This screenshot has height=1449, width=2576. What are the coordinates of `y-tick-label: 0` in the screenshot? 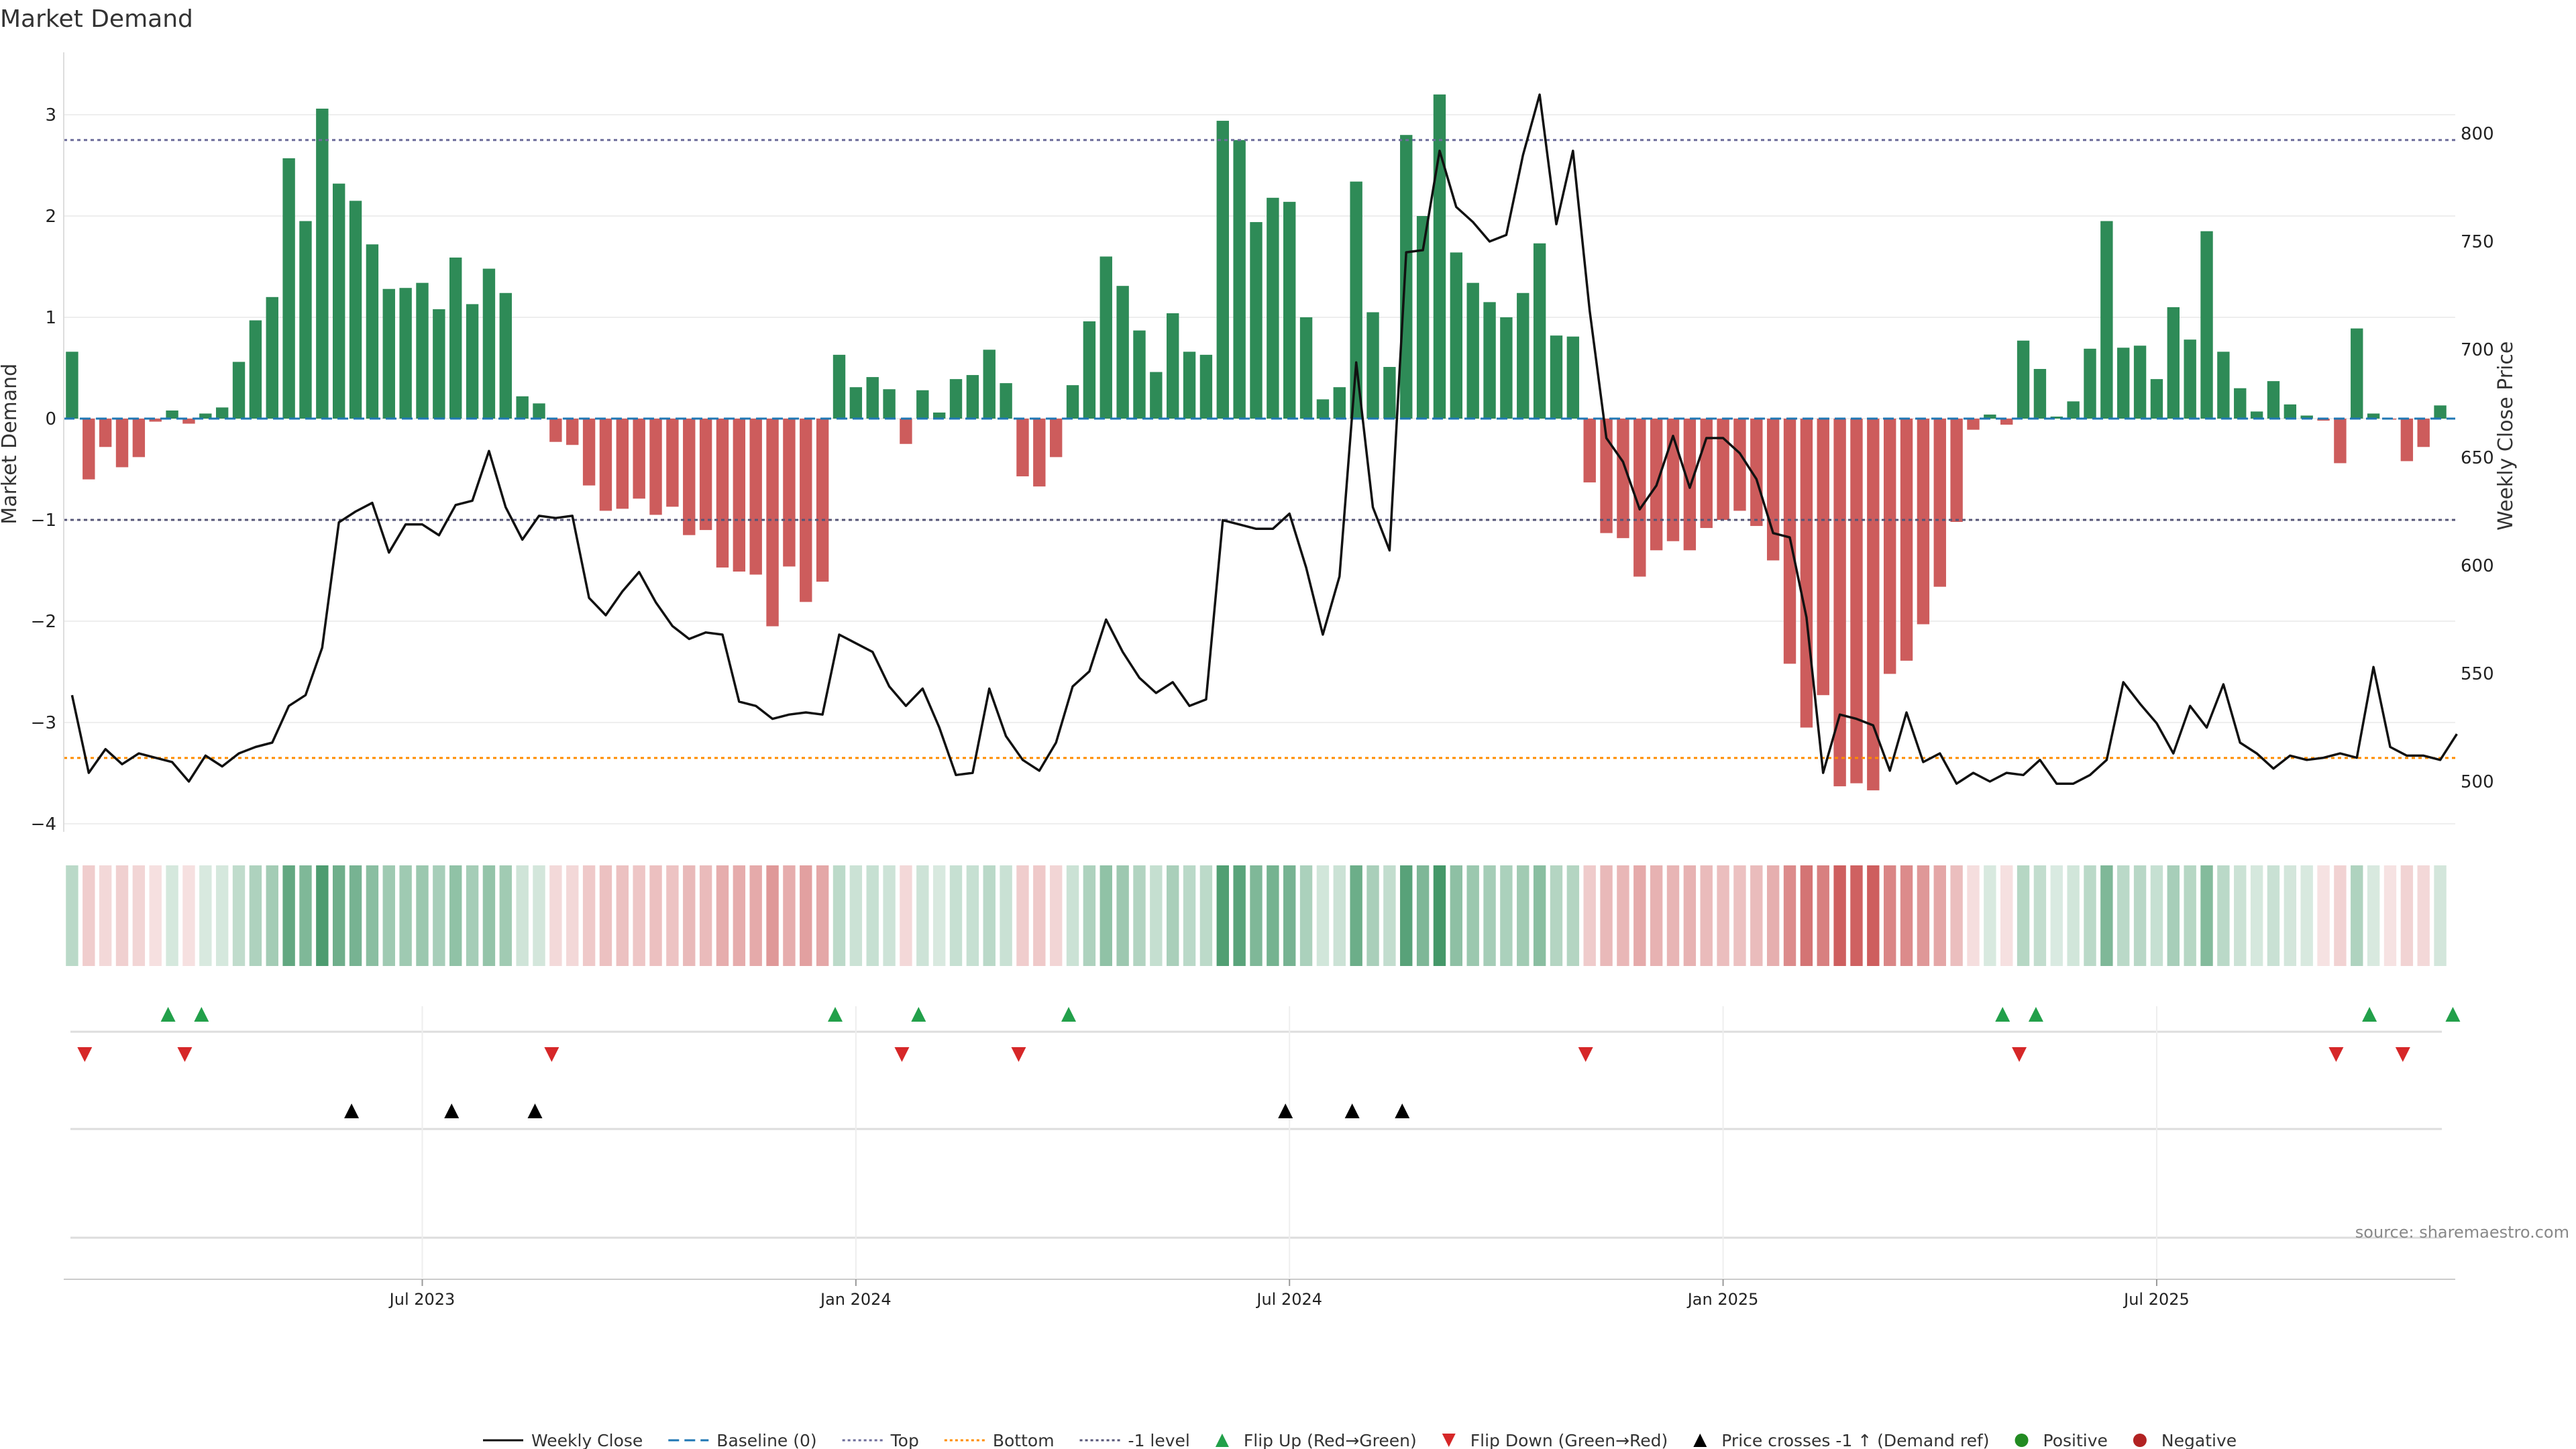 It's located at (50, 419).